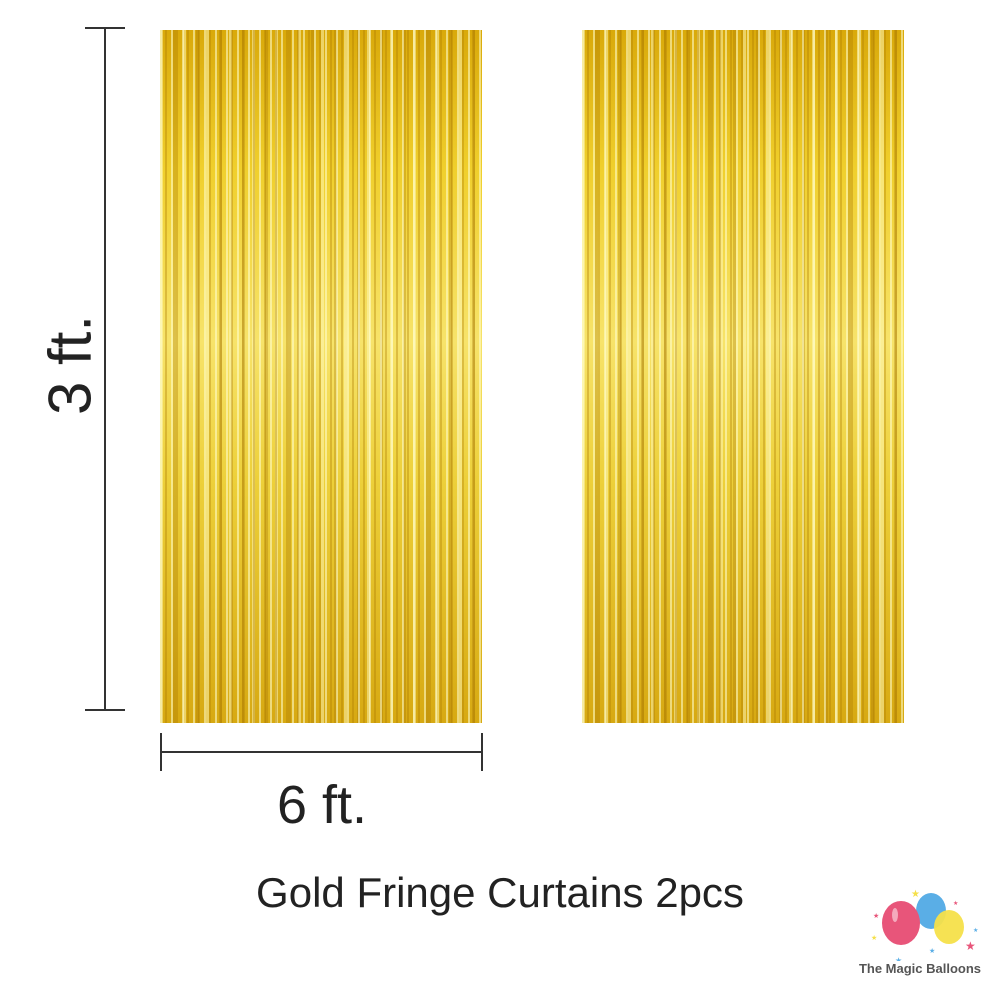 The height and width of the screenshot is (1000, 1000). What do you see at coordinates (920, 968) in the screenshot?
I see `brand-logo-text: The Magic Balloons` at bounding box center [920, 968].